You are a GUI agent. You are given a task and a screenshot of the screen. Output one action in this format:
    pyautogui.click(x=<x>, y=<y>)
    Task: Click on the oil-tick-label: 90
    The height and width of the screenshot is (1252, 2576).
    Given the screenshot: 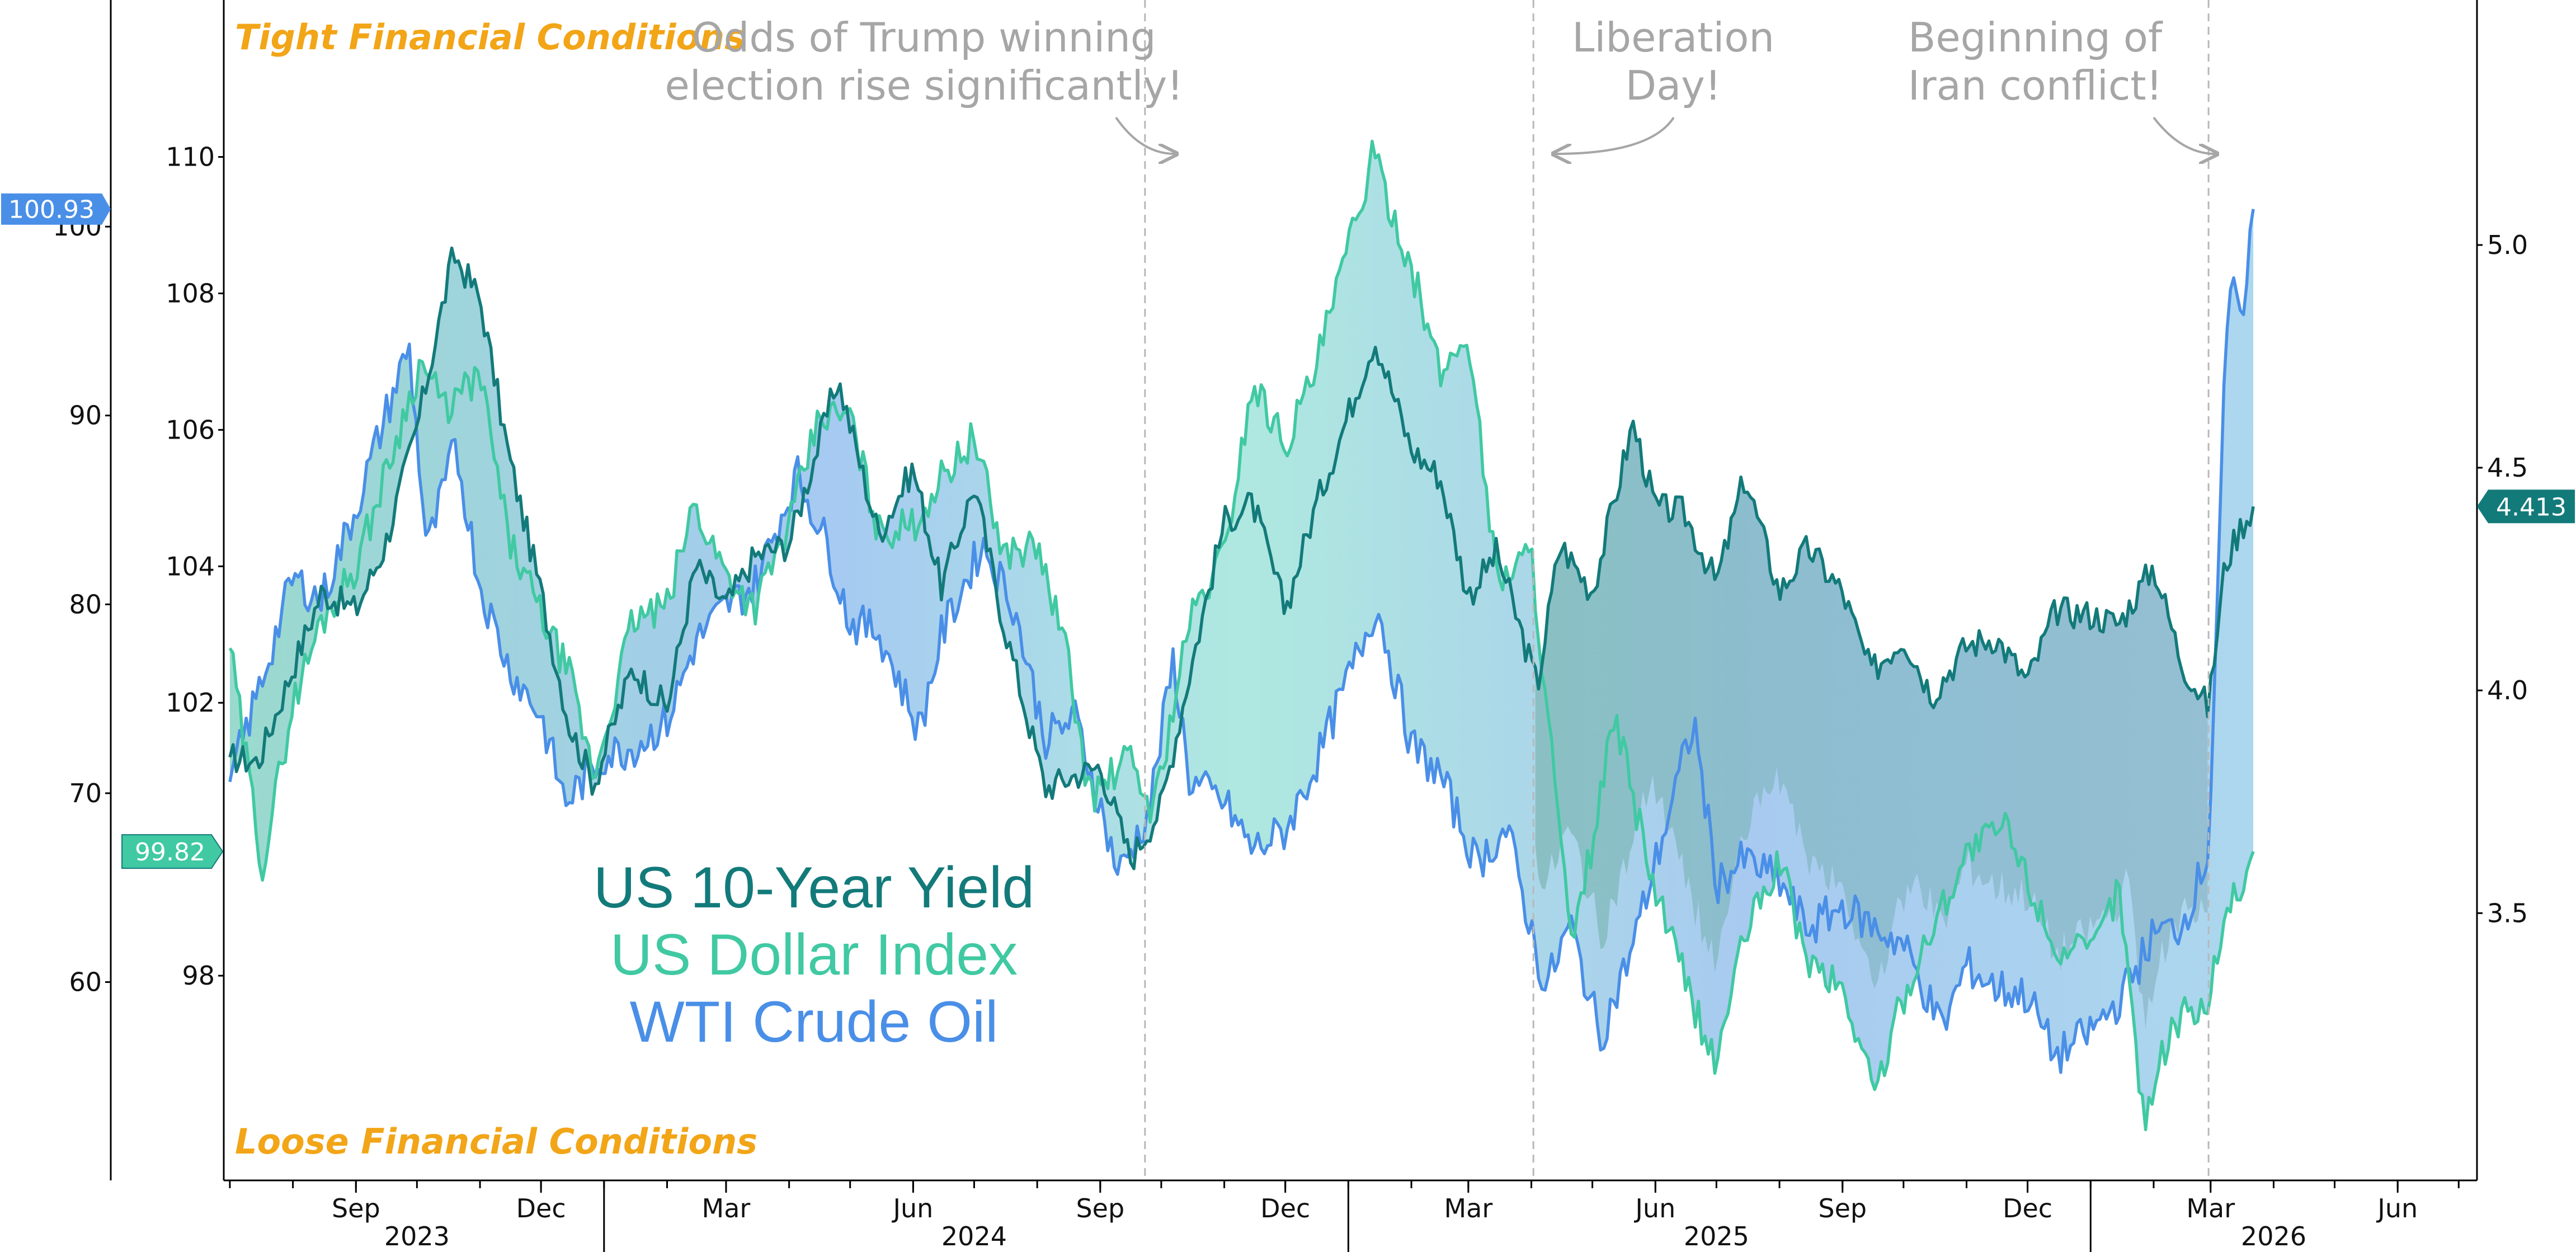 What is the action you would take?
    pyautogui.click(x=85, y=416)
    